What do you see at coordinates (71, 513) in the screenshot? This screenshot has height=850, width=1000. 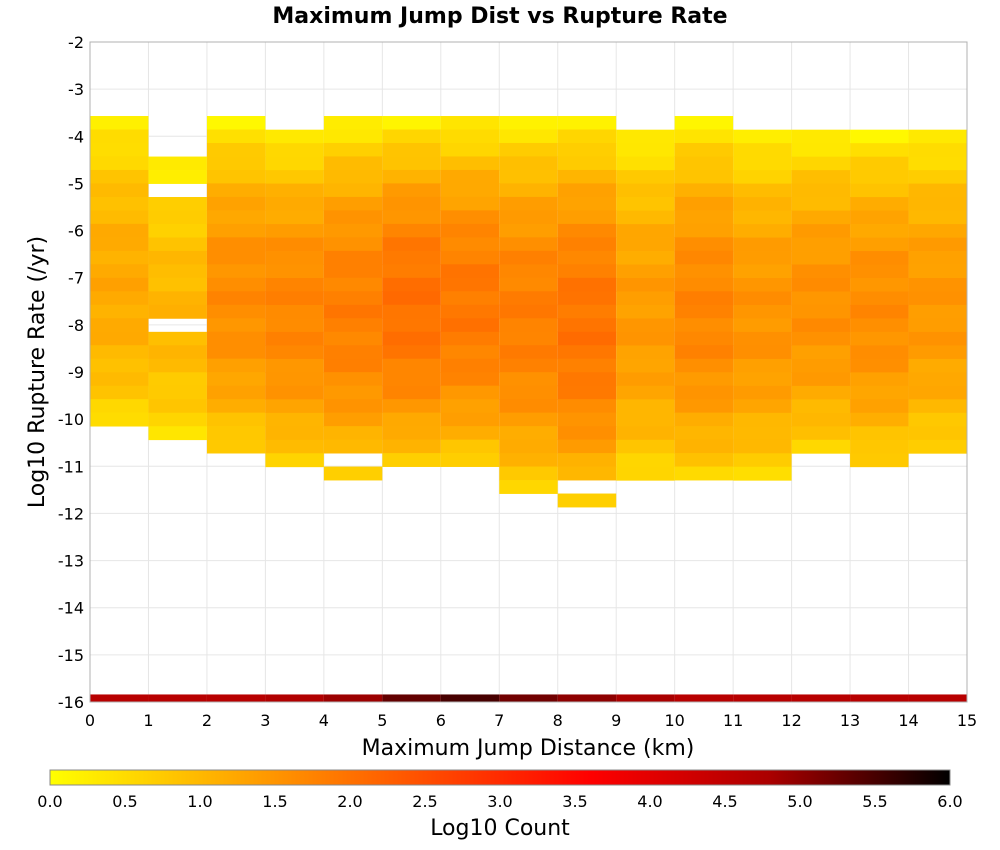 I see `y-tick-label: -12` at bounding box center [71, 513].